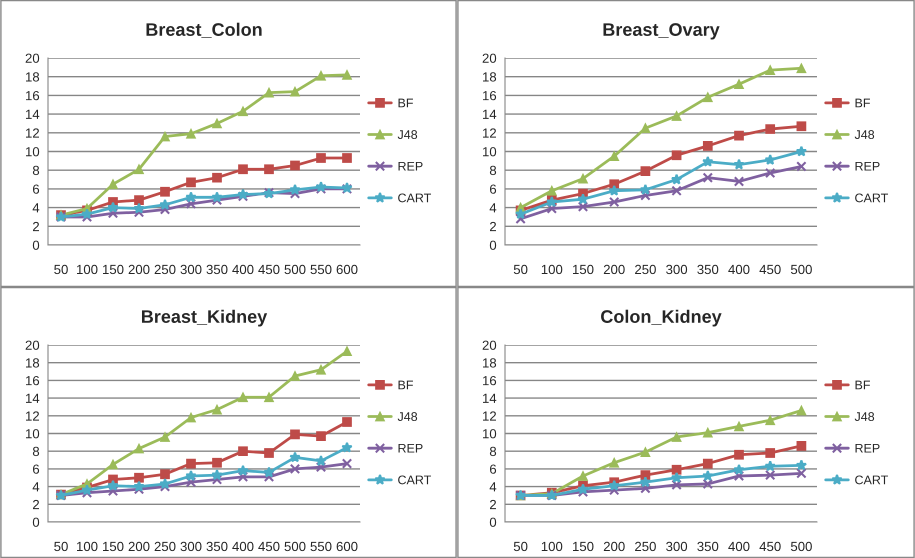 The height and width of the screenshot is (558, 915). What do you see at coordinates (205, 318) in the screenshot?
I see `chart-title: Breast_Kidney` at bounding box center [205, 318].